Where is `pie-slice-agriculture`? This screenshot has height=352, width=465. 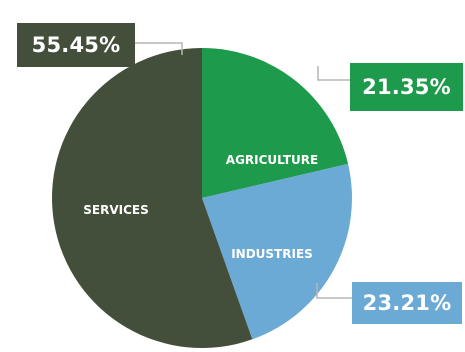
pie-slice-agriculture is located at coordinates (275, 123).